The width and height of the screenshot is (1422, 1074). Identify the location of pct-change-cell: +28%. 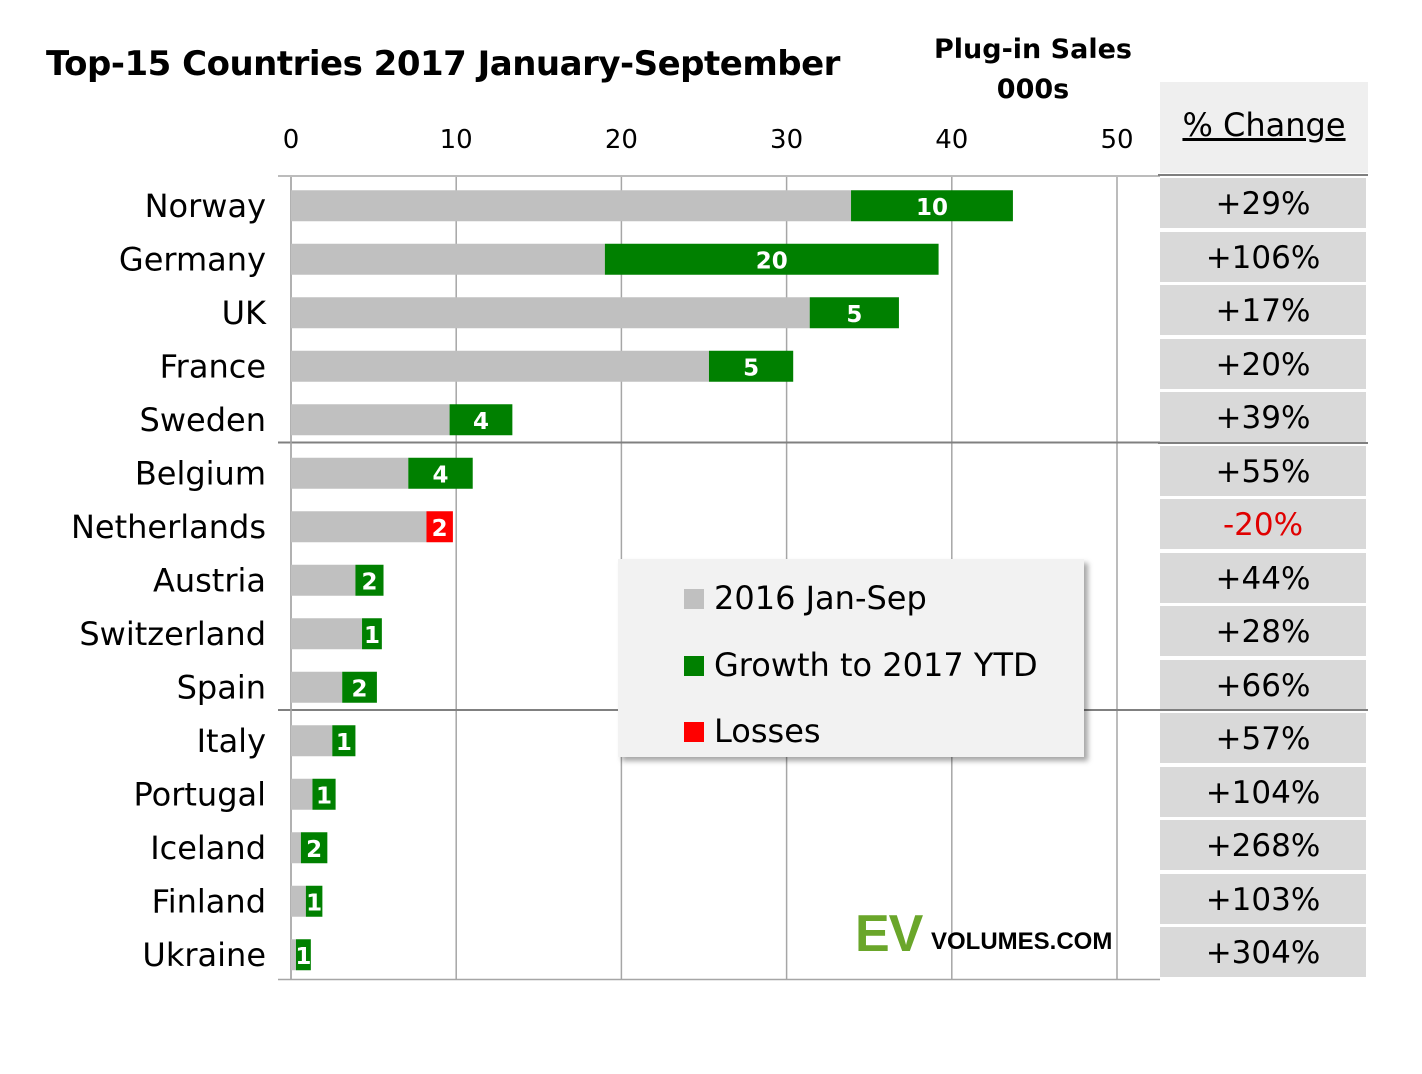
(1263, 631).